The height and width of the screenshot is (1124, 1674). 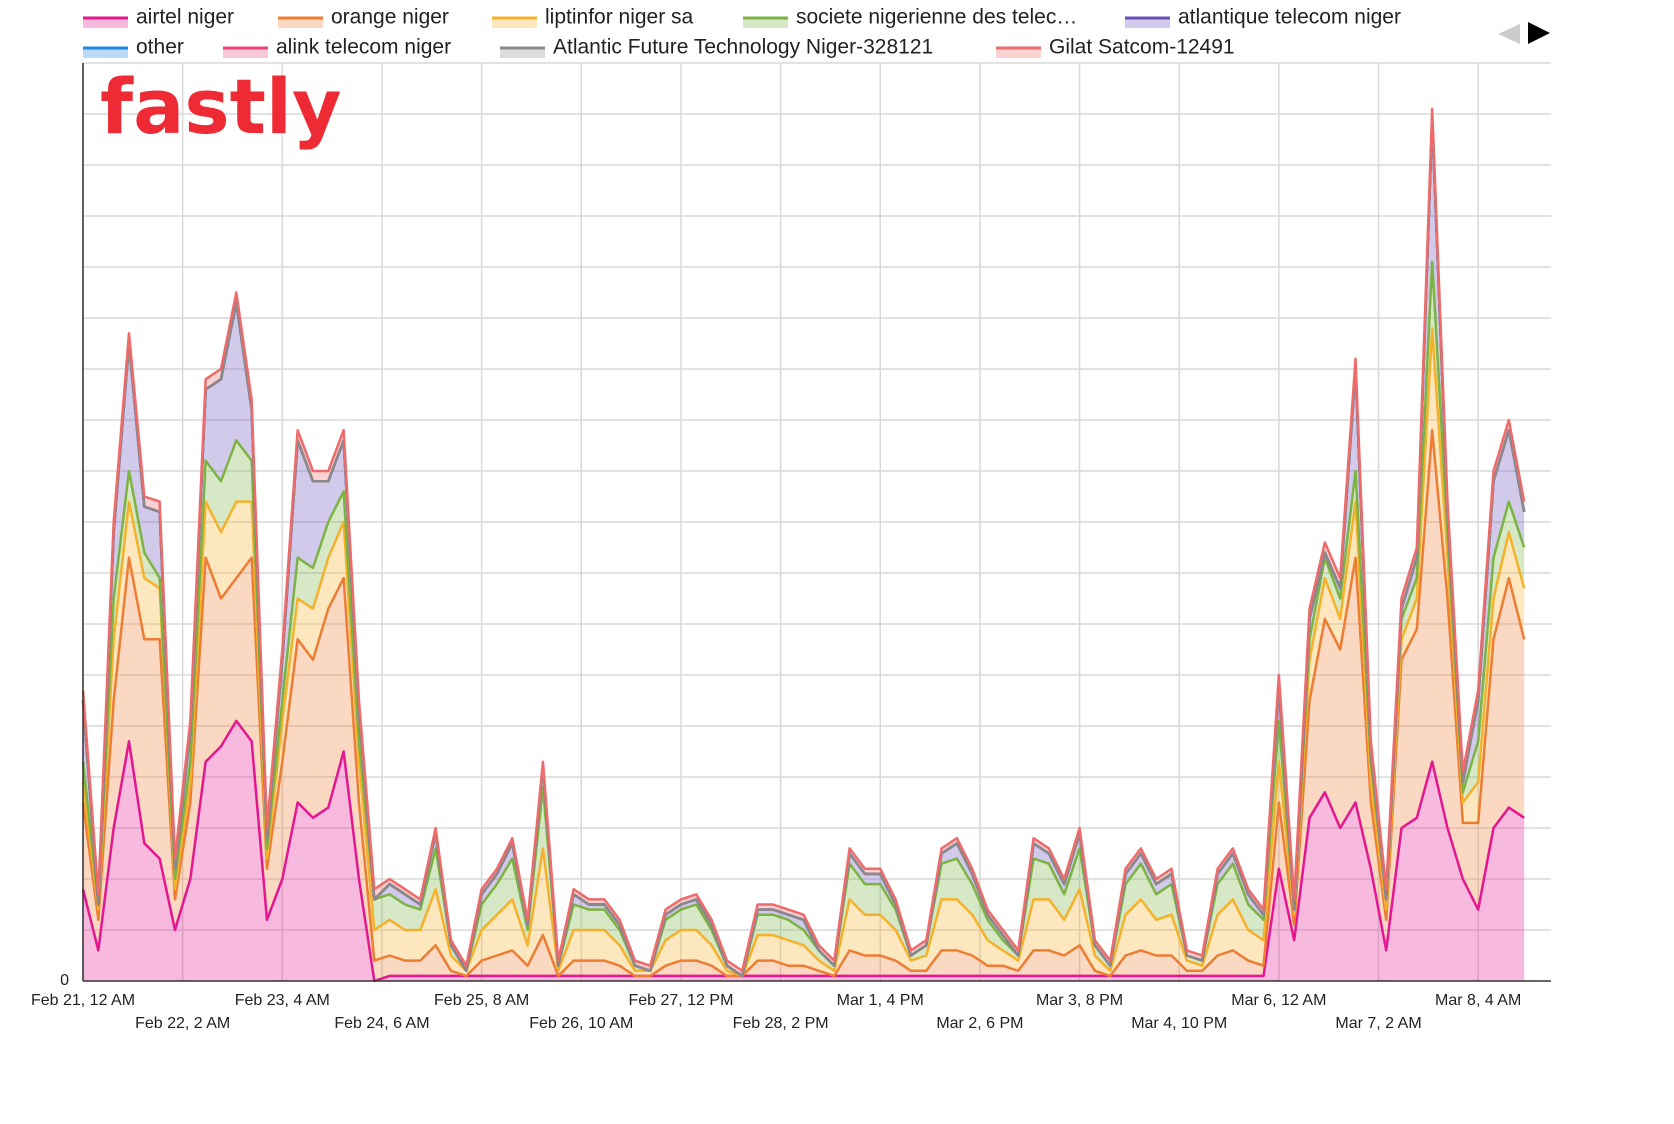 I want to click on legend-next, so click(x=1539, y=33).